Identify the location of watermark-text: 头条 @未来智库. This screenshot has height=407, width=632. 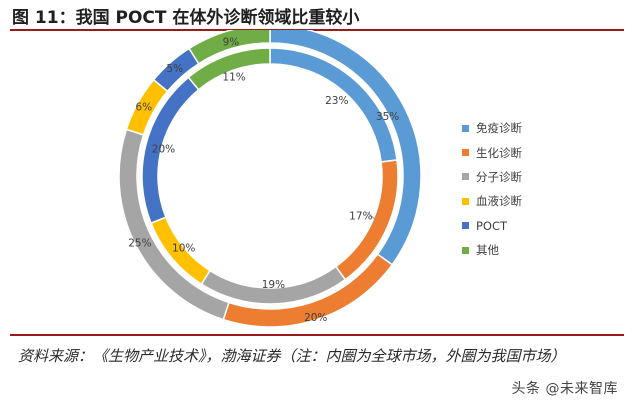
(564, 389).